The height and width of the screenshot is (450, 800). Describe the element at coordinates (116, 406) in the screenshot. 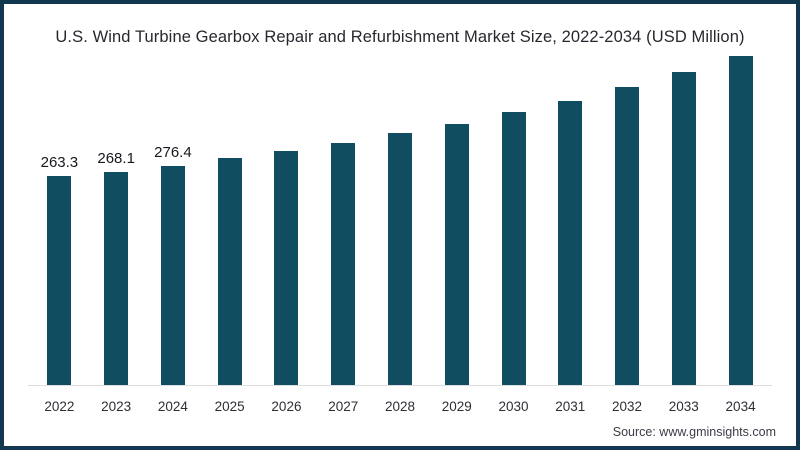

I see `x-tick-2023: 2023` at that location.